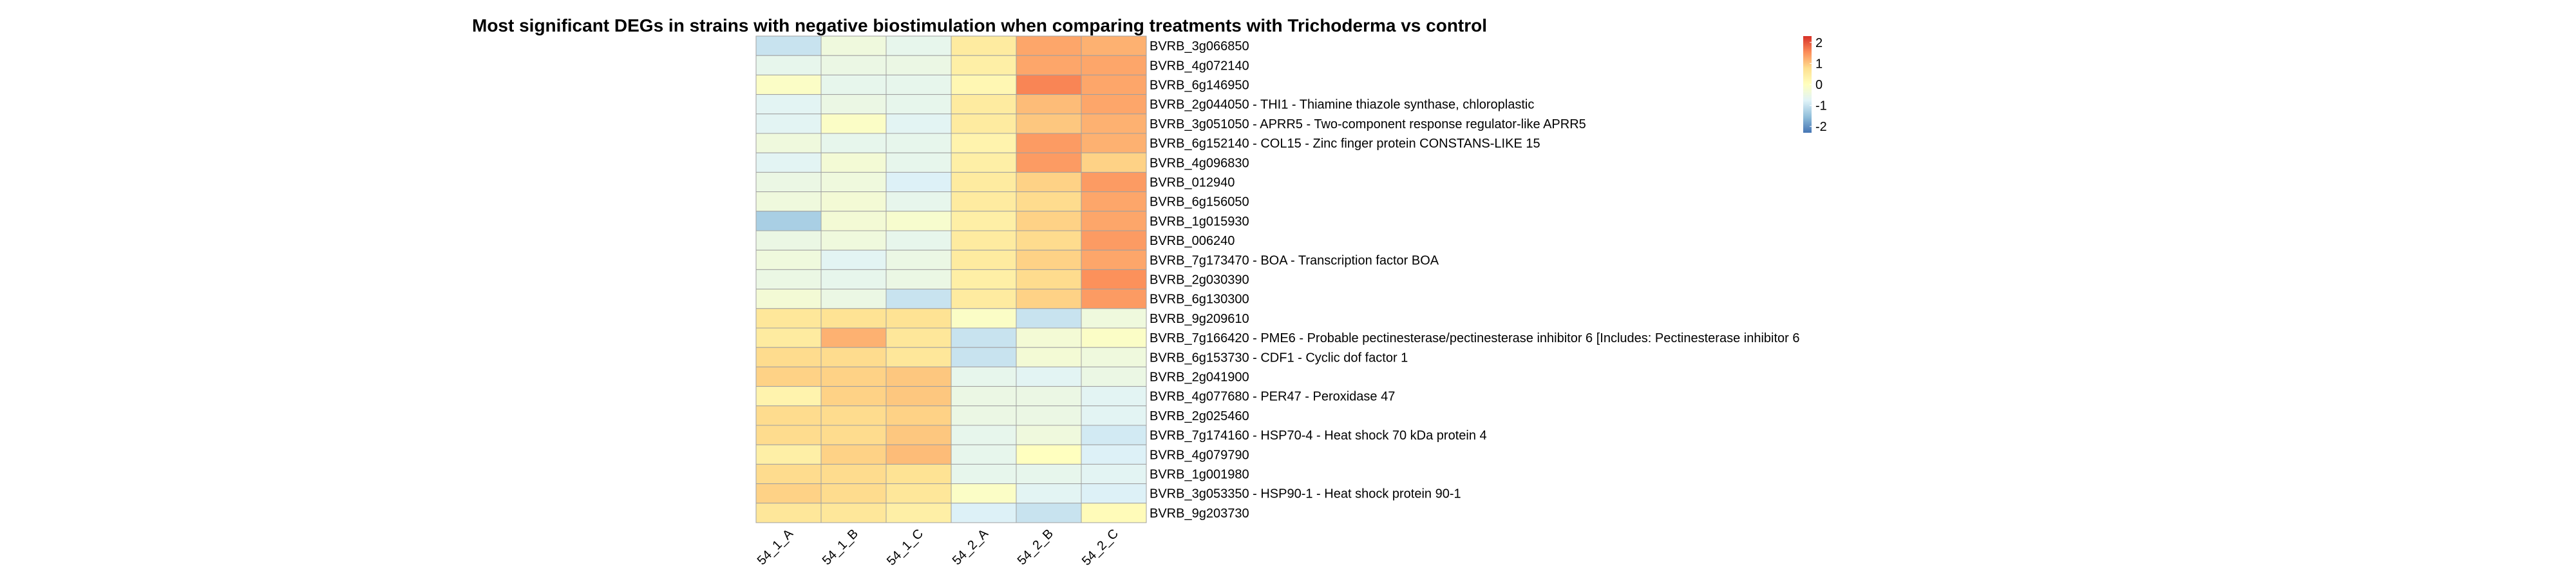 This screenshot has height=580, width=2576. What do you see at coordinates (1199, 455) in the screenshot?
I see `row-label: BVRB_4g079790` at bounding box center [1199, 455].